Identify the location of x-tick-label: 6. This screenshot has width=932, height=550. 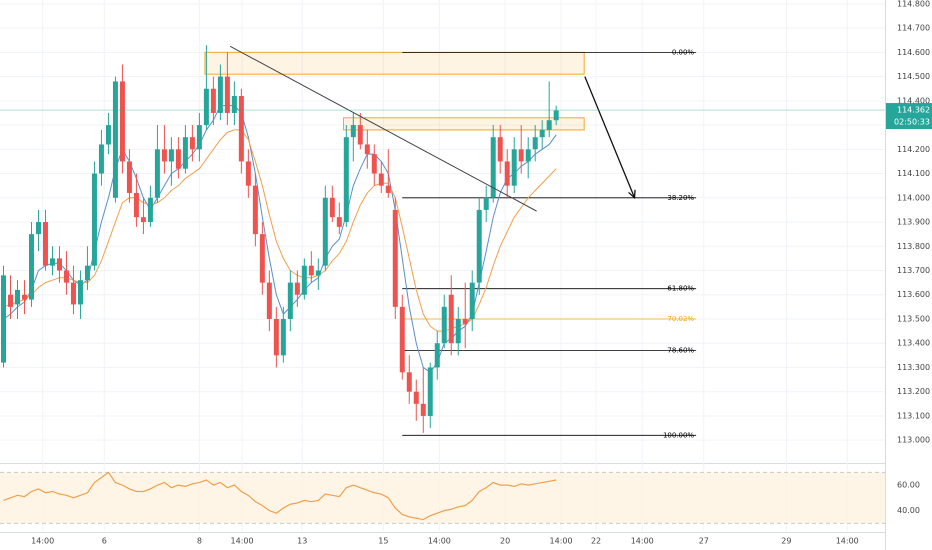
(104, 541).